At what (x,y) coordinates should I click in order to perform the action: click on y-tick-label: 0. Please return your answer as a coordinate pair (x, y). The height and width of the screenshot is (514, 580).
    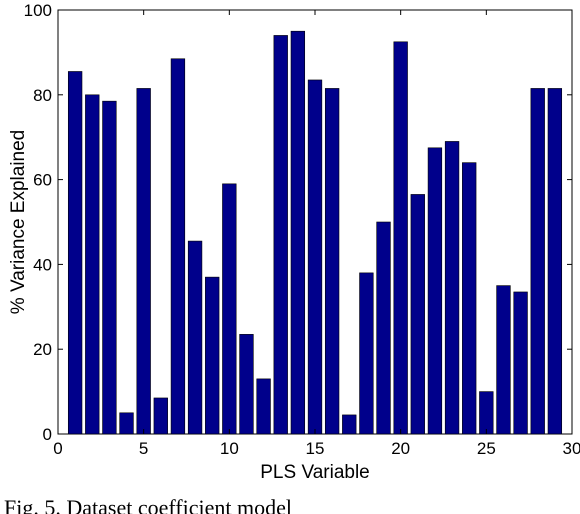
    Looking at the image, I should click on (47, 434).